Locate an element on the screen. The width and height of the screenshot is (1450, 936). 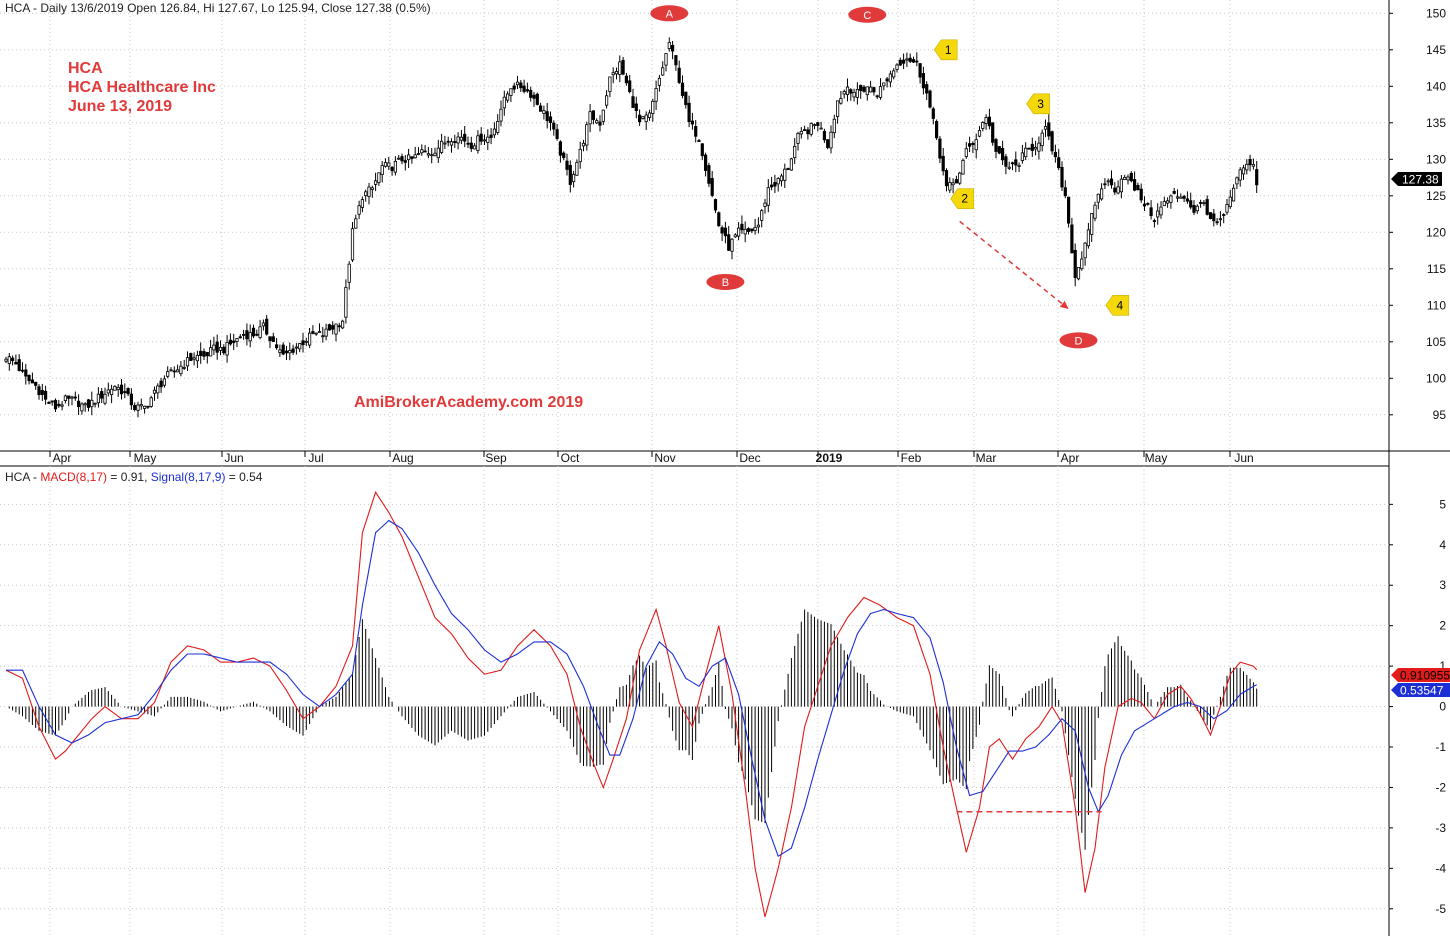
price-tick-label: 150 is located at coordinates (1436, 13).